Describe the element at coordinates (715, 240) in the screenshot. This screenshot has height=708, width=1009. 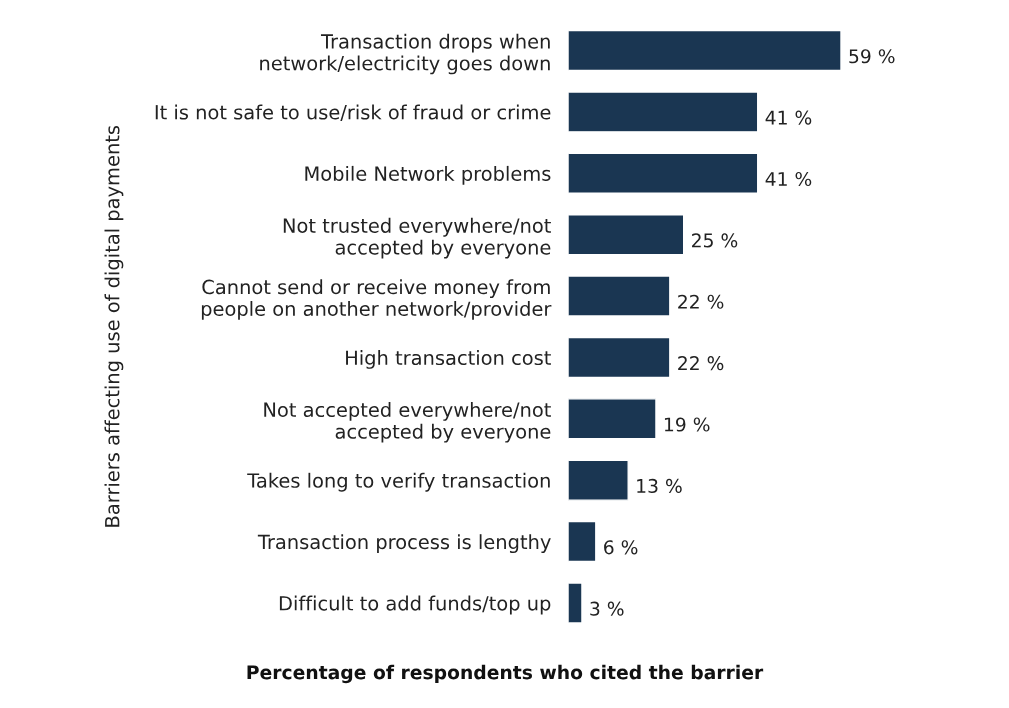
I see `data-label: 25 %` at that location.